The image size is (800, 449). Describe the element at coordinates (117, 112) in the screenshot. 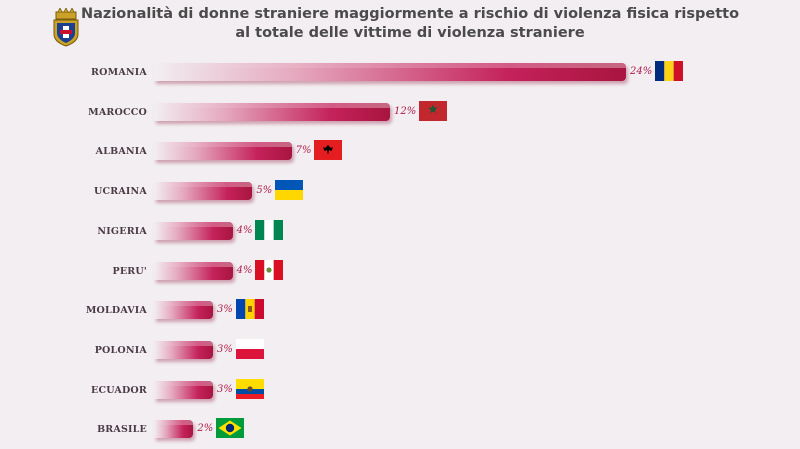

I see `category-label: MAROCCO` at that location.